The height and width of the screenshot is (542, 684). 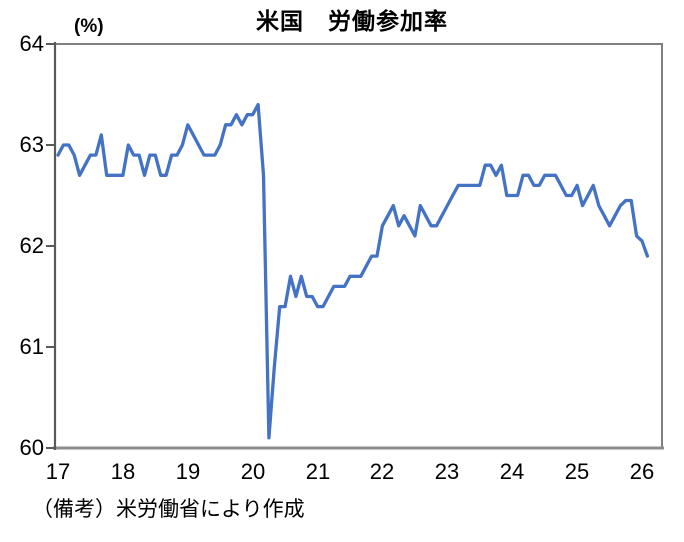 What do you see at coordinates (50, 246) in the screenshot?
I see `y-axis-ticks` at bounding box center [50, 246].